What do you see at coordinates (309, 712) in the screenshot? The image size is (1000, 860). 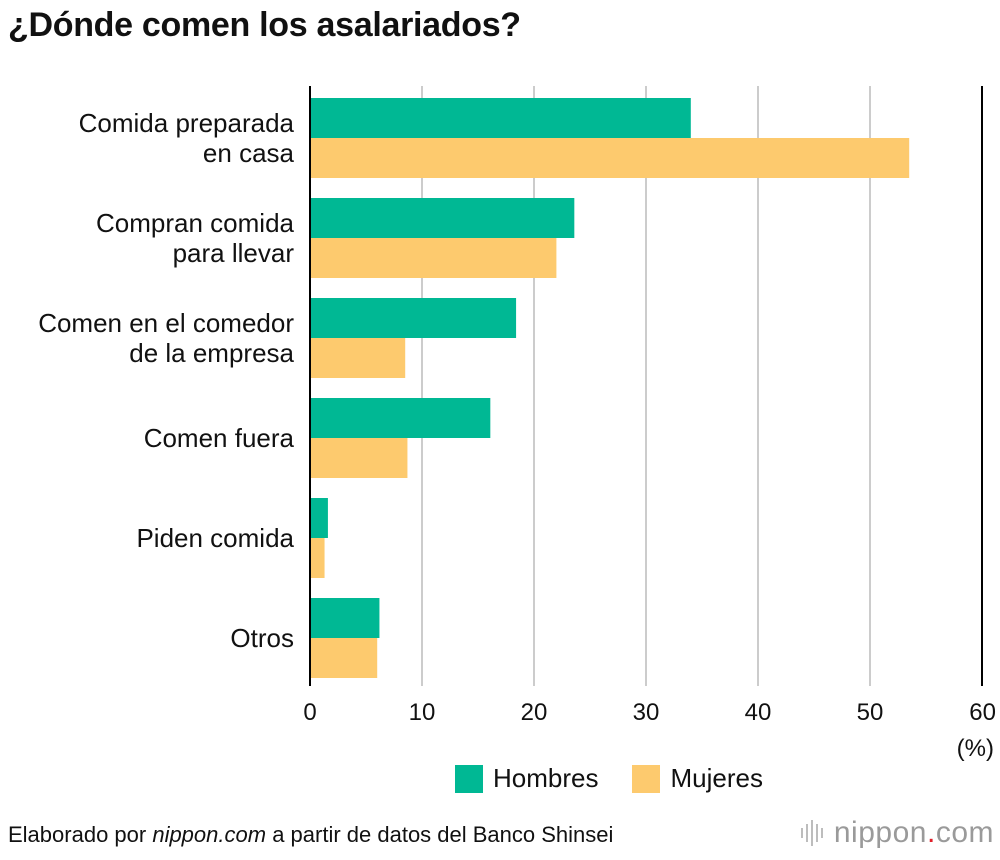 I see `x-tick-label-0: 0` at bounding box center [309, 712].